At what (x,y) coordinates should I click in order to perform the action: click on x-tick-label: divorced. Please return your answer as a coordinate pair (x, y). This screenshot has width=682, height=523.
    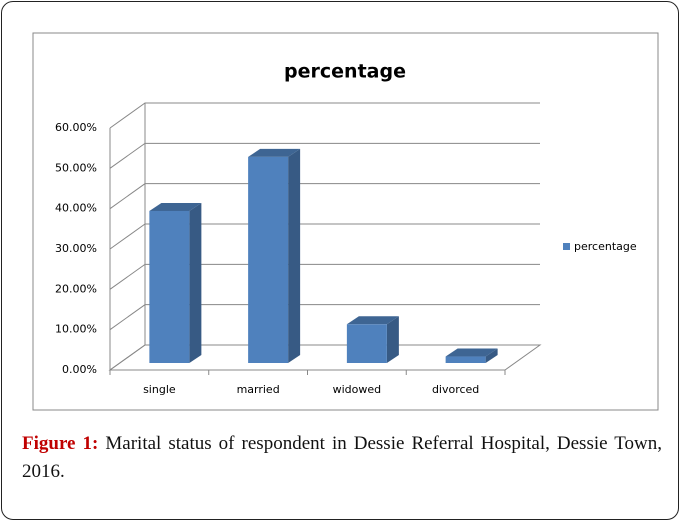
    Looking at the image, I should click on (455, 389).